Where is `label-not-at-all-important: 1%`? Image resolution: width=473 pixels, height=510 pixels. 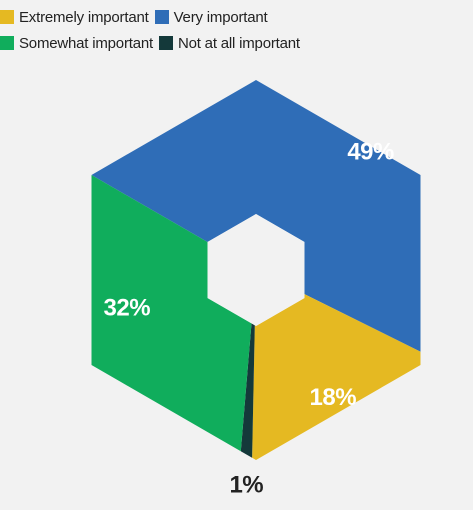 label-not-at-all-important: 1% is located at coordinates (246, 484).